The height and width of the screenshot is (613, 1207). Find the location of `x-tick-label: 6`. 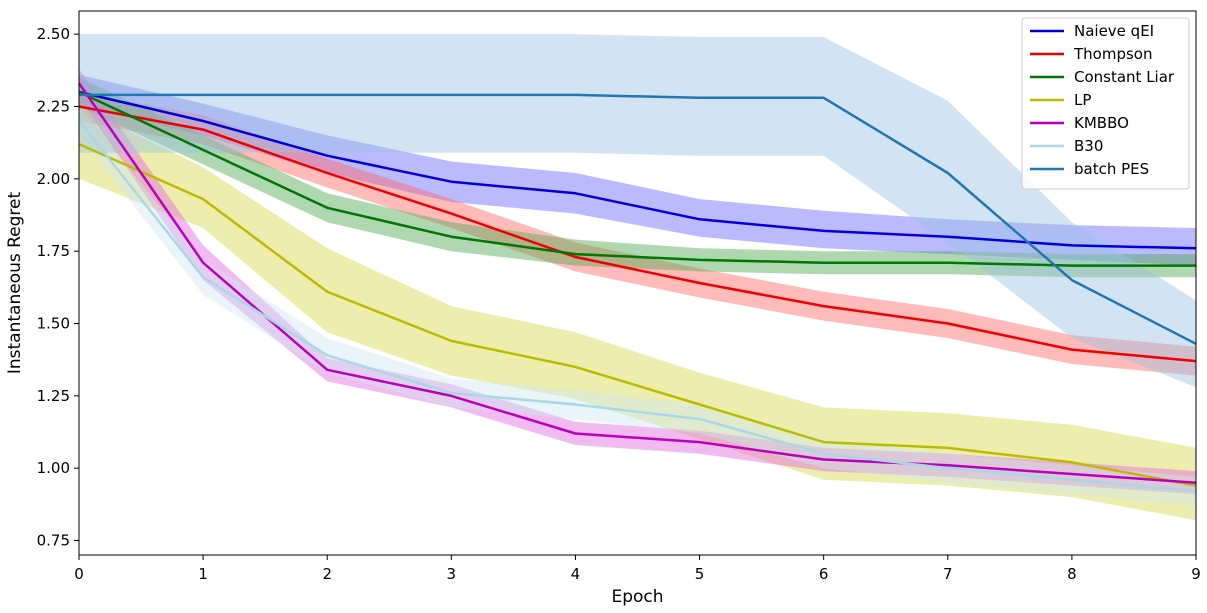

x-tick-label: 6 is located at coordinates (824, 574).